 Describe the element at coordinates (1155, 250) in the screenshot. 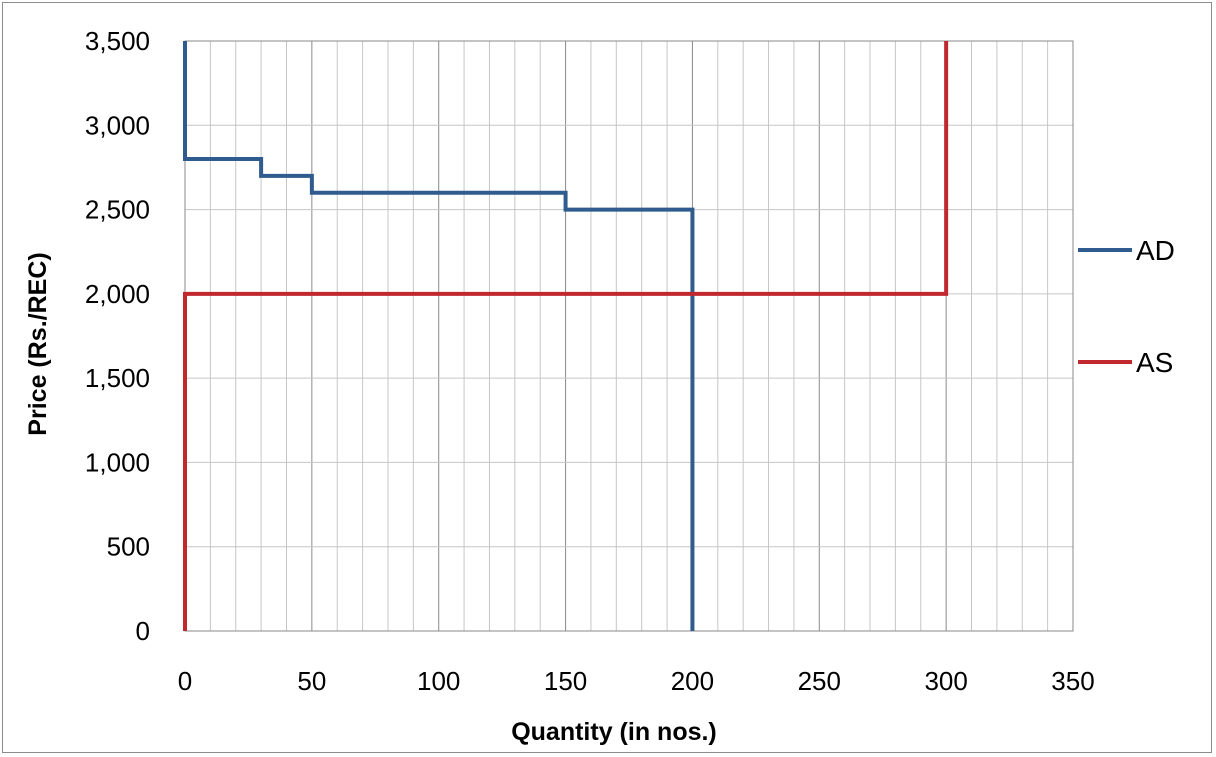

I see `legend-label-ad: AD` at that location.